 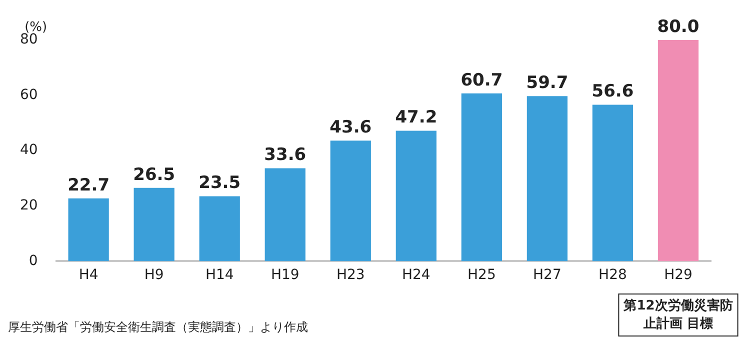 What do you see at coordinates (612, 275) in the screenshot?
I see `x-tick-label: H28` at bounding box center [612, 275].